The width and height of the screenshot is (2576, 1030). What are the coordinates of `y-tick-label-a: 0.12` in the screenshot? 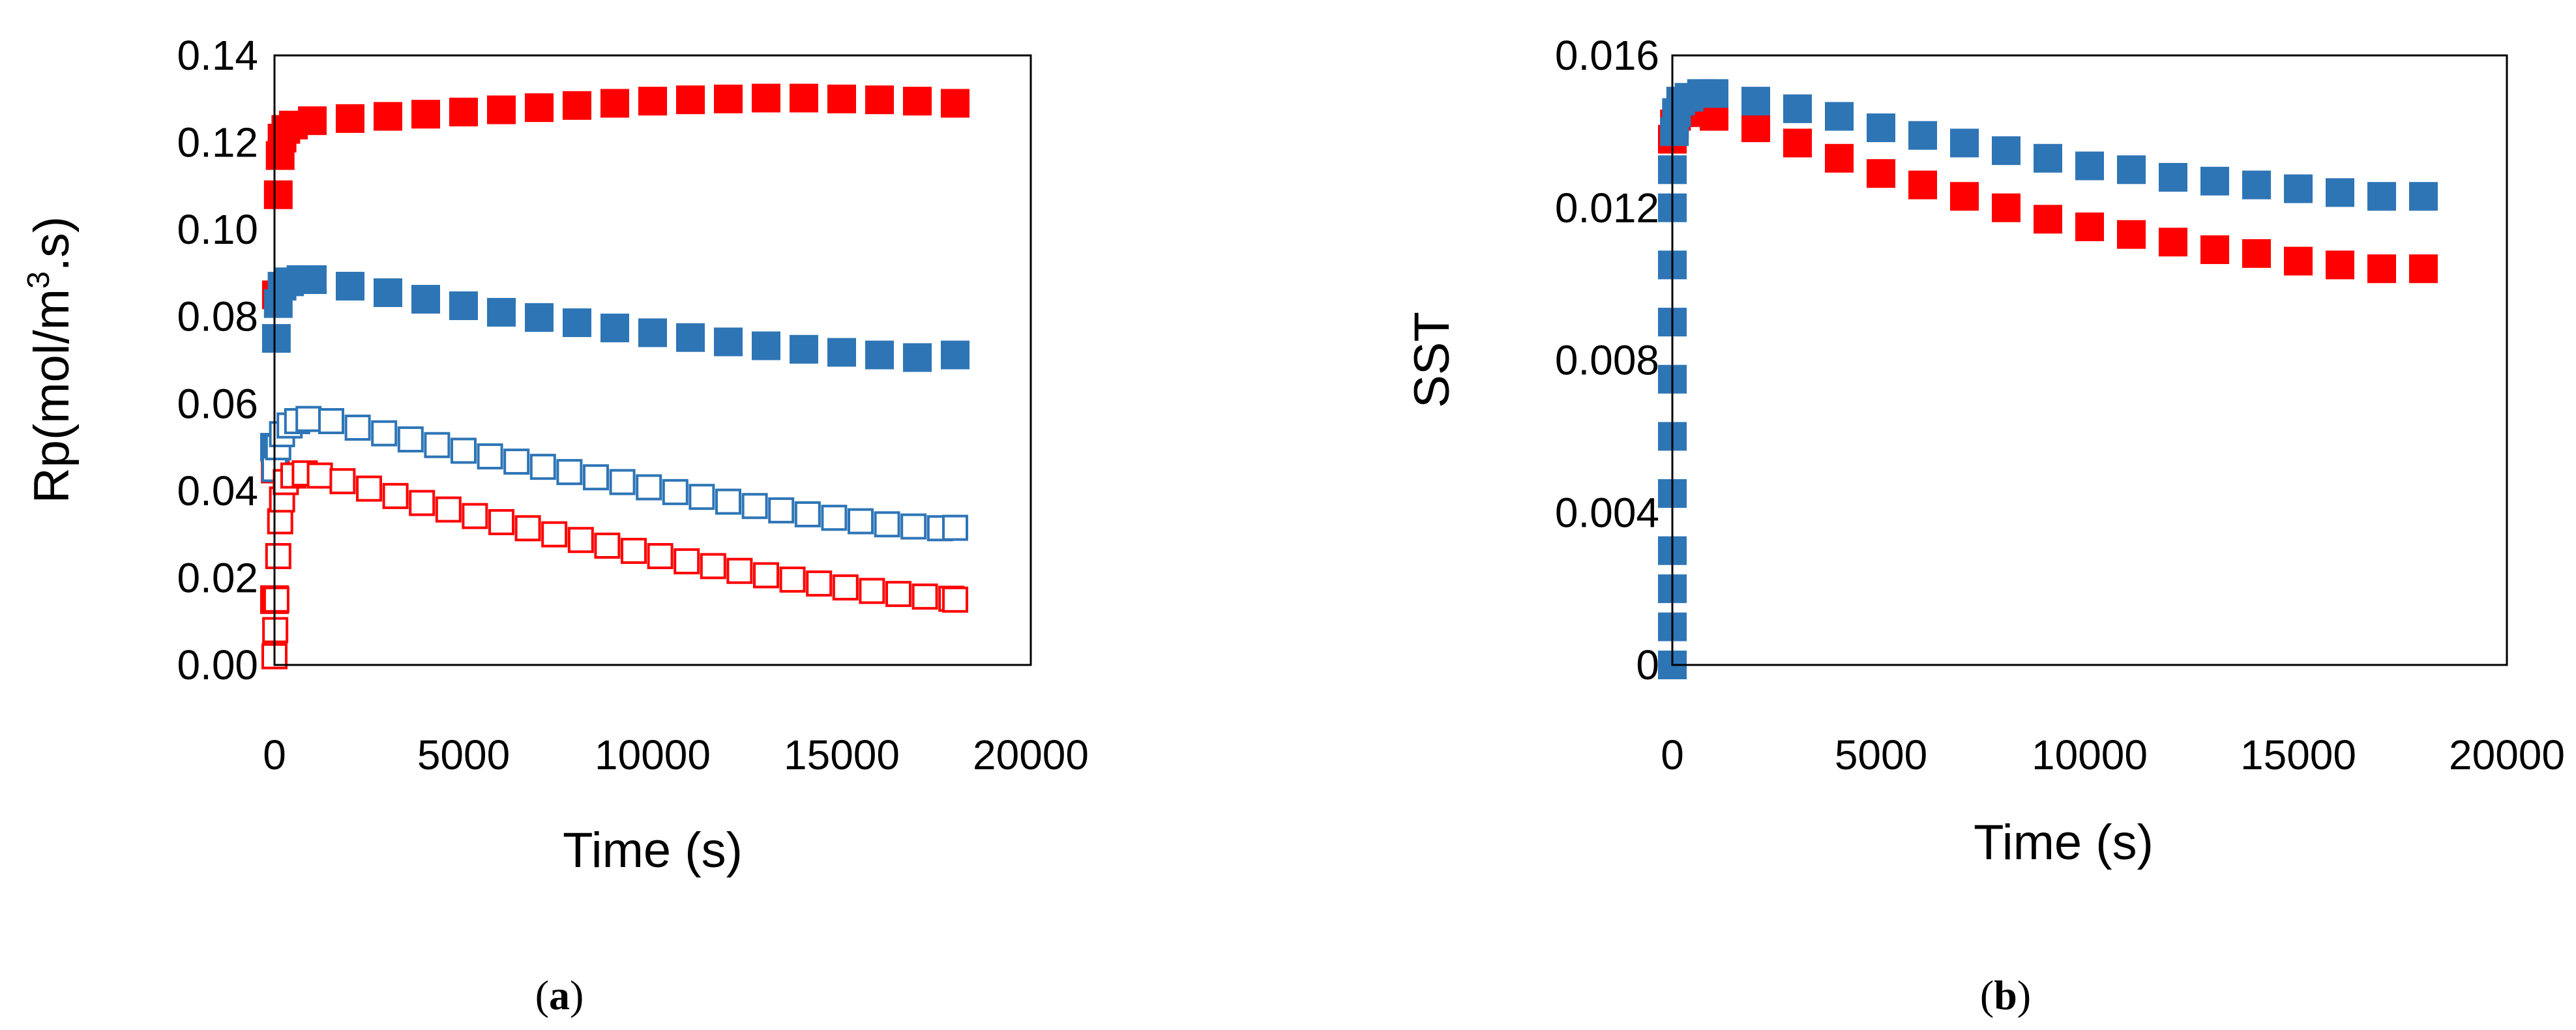 It's located at (217, 142).